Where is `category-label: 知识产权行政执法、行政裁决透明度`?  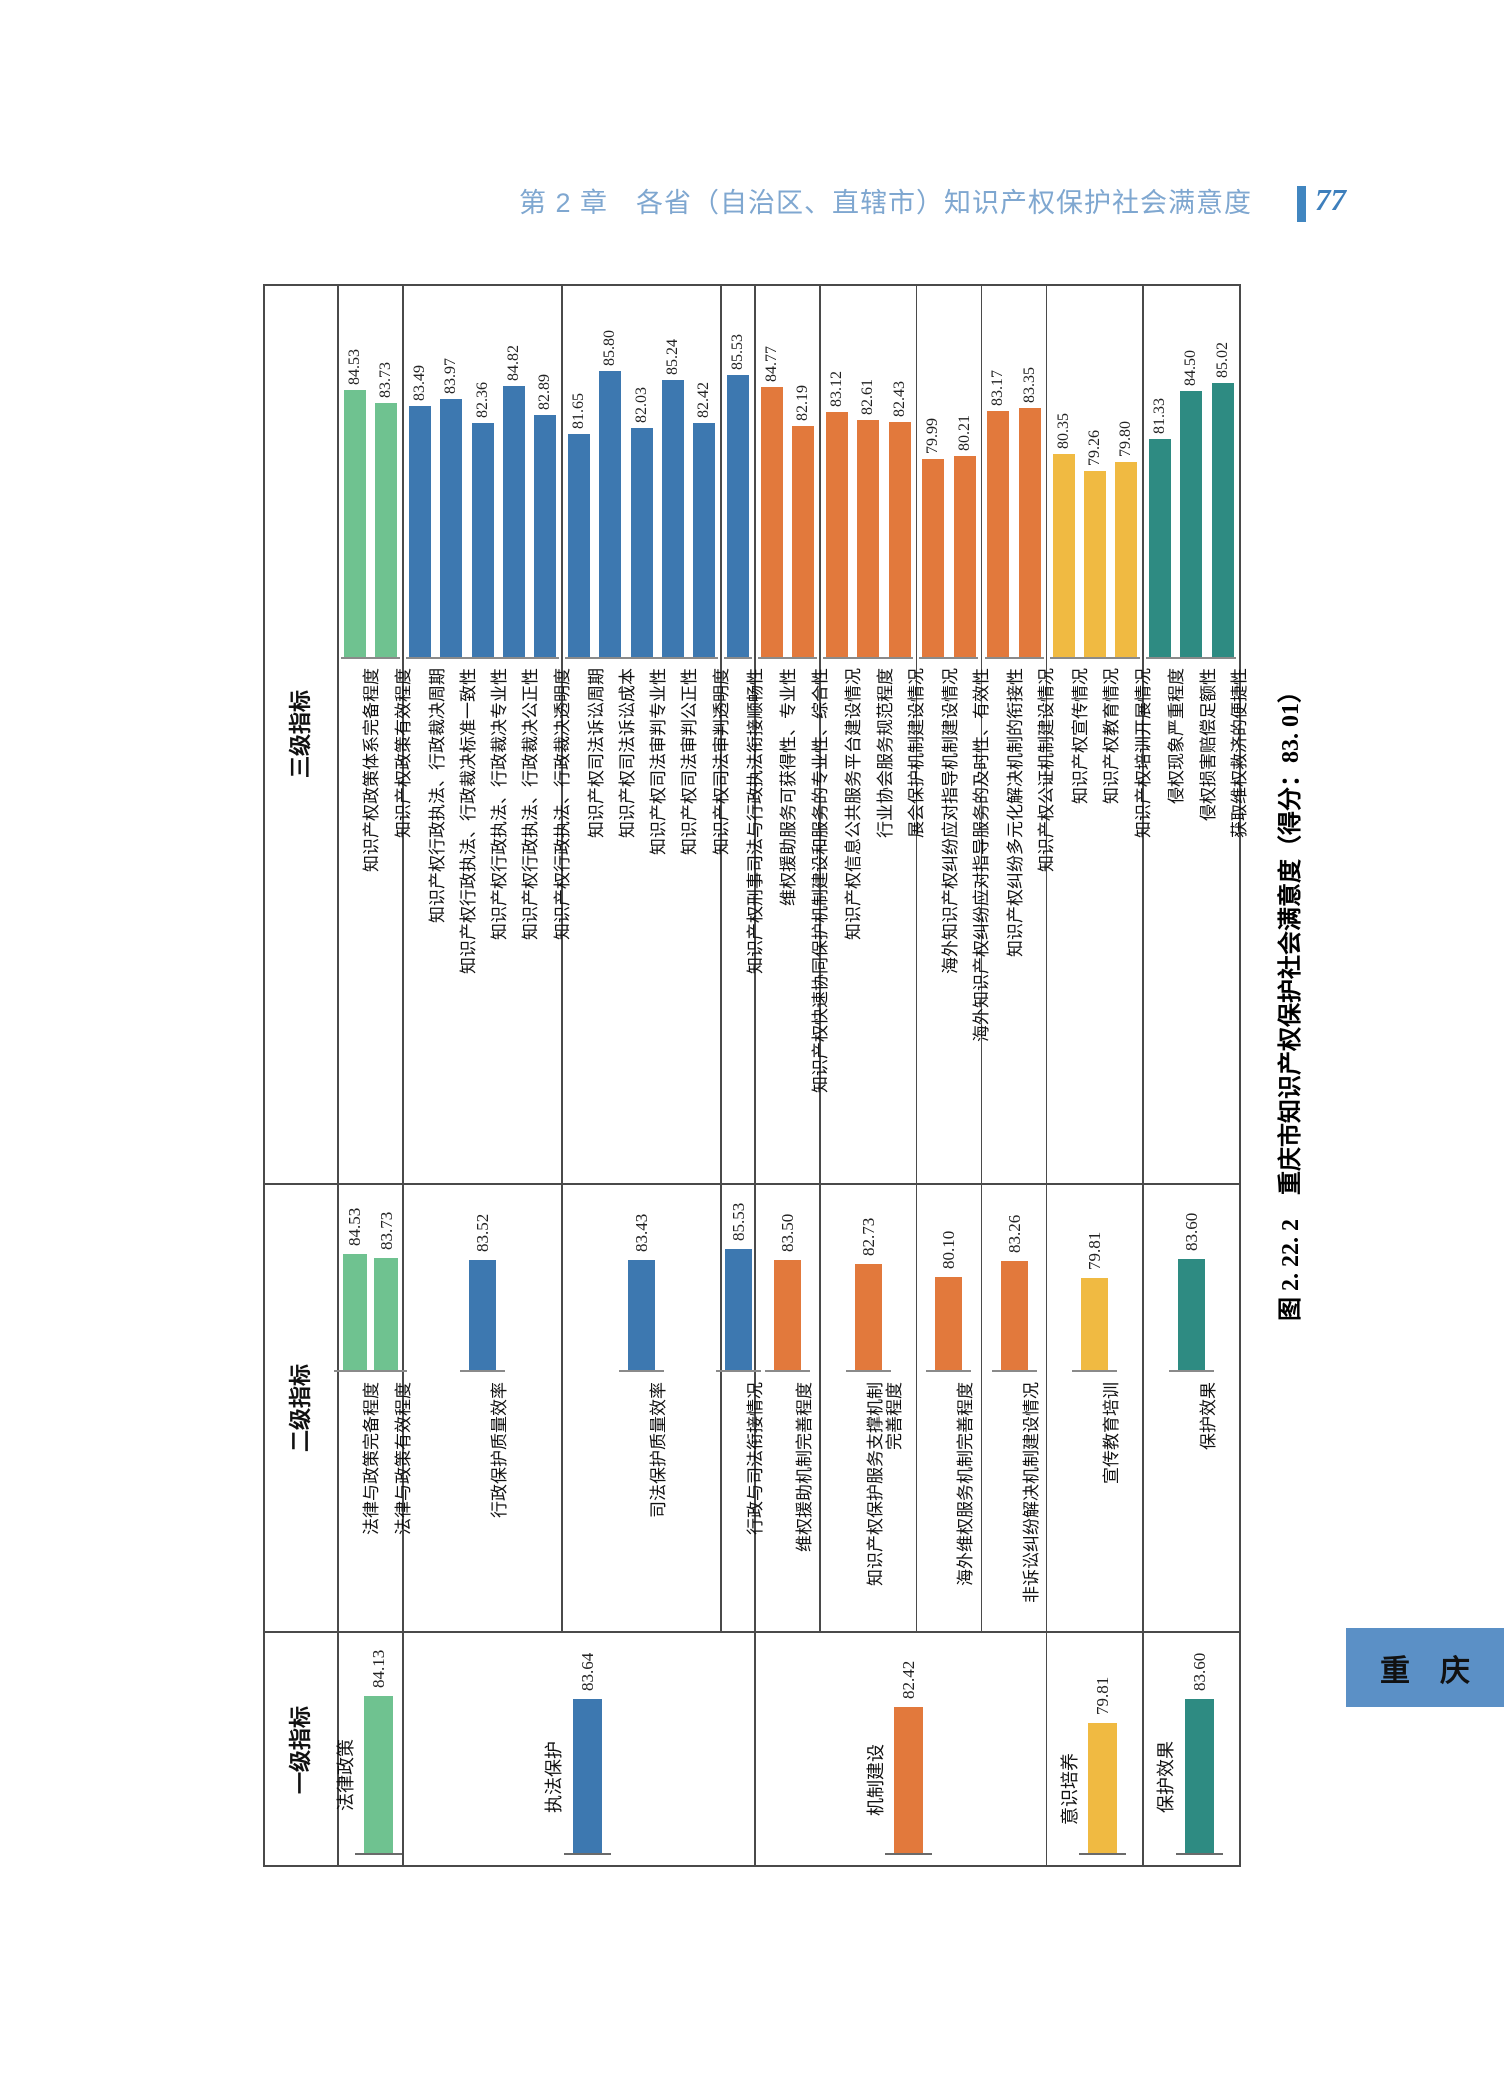
category-label: 知识产权行政执法、行政裁决透明度 is located at coordinates (562, 804).